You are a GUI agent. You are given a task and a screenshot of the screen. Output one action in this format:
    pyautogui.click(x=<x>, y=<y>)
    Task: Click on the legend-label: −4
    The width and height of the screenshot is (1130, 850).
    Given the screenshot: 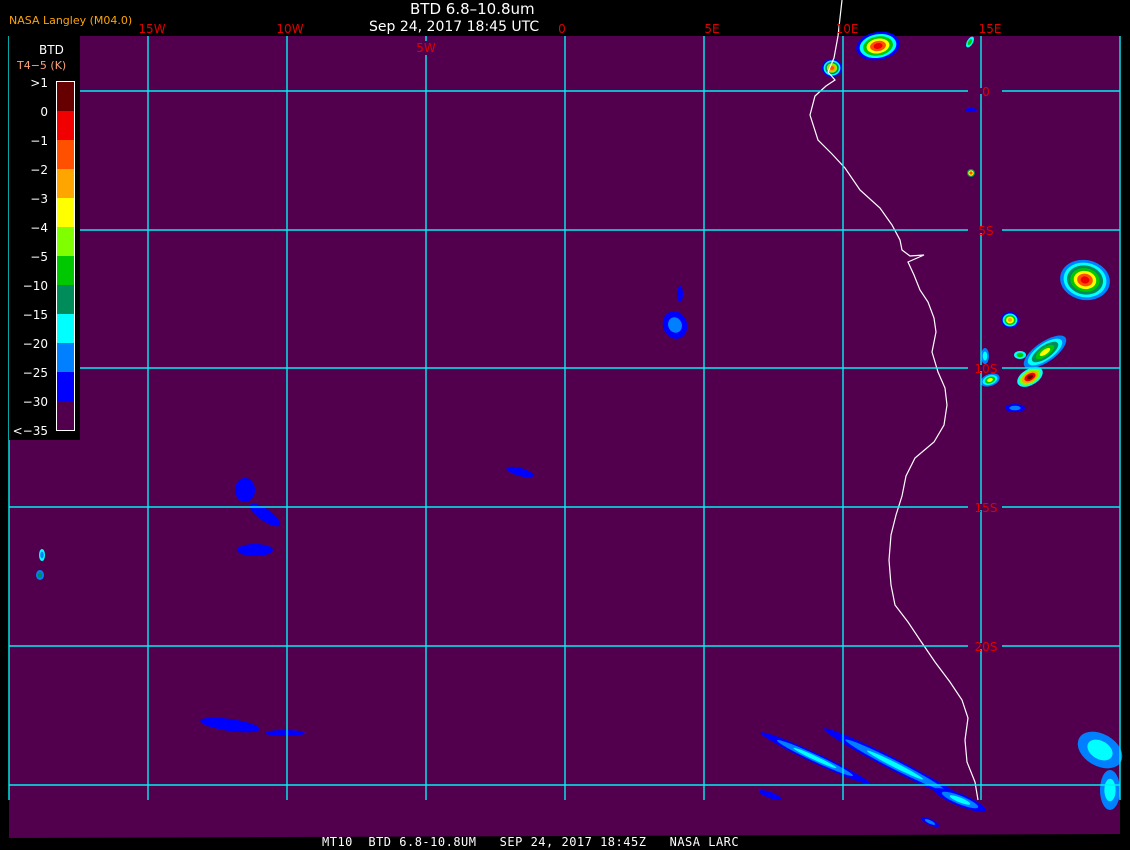 What is the action you would take?
    pyautogui.click(x=39, y=228)
    